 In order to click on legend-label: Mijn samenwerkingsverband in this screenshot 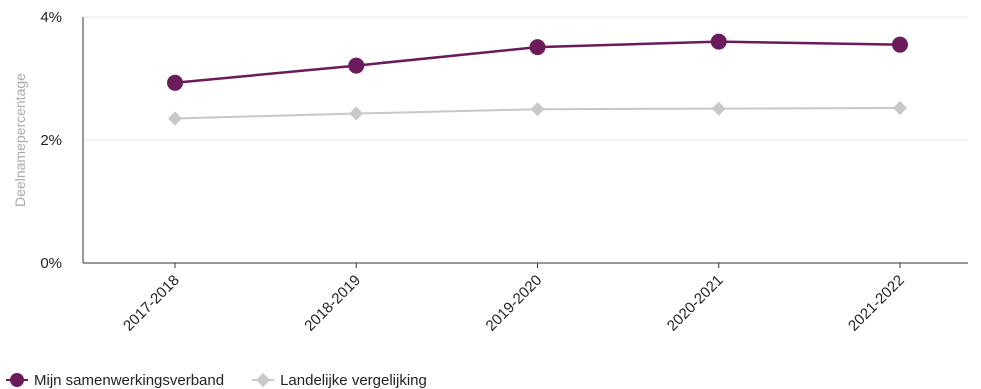, I will do `click(129, 380)`.